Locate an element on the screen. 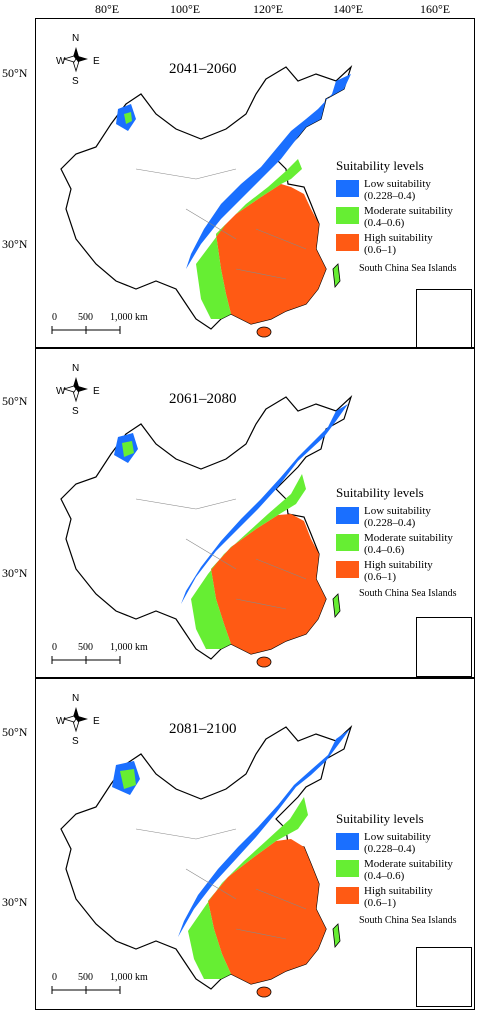 This screenshot has height=1024, width=480. lon-label-100e: 100°E is located at coordinates (185, 9).